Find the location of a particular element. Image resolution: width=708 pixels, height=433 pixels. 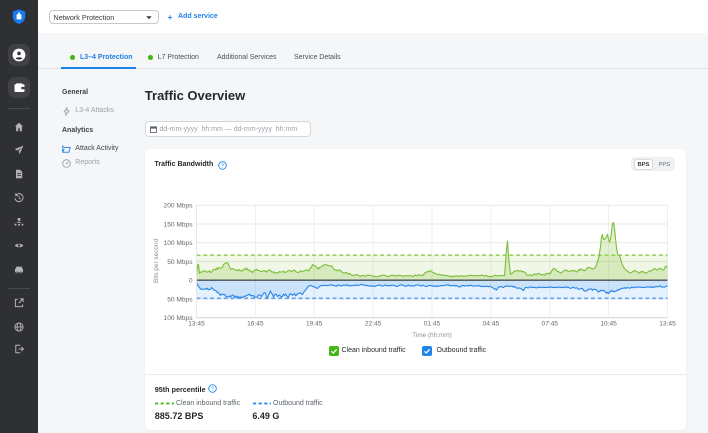

svg-text: 19:45 is located at coordinates (314, 324).